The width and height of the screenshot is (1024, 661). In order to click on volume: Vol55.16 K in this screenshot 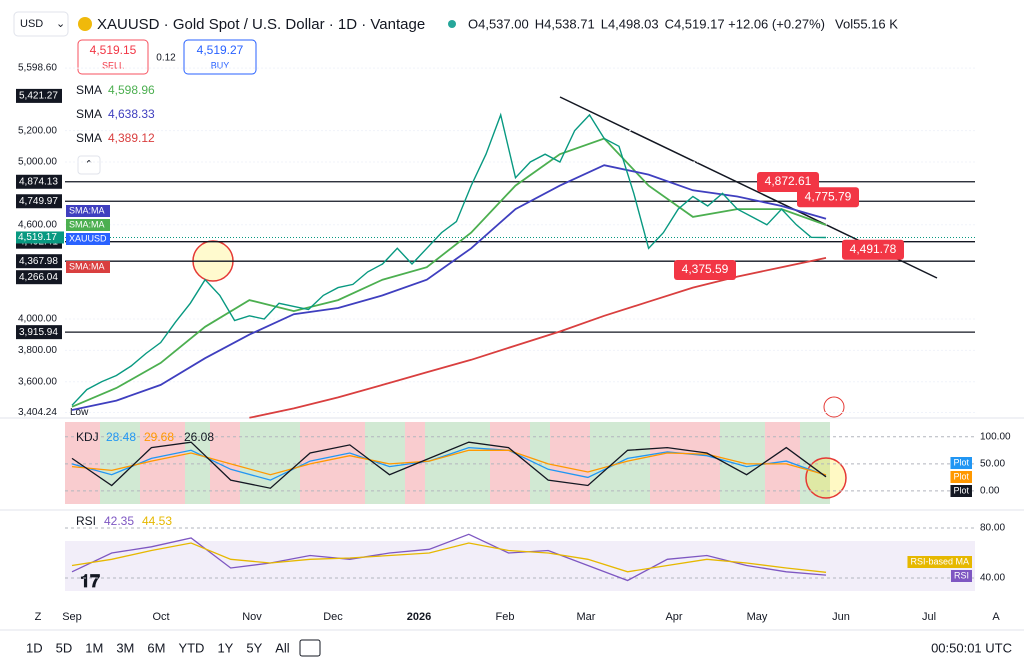, I will do `click(866, 23)`.